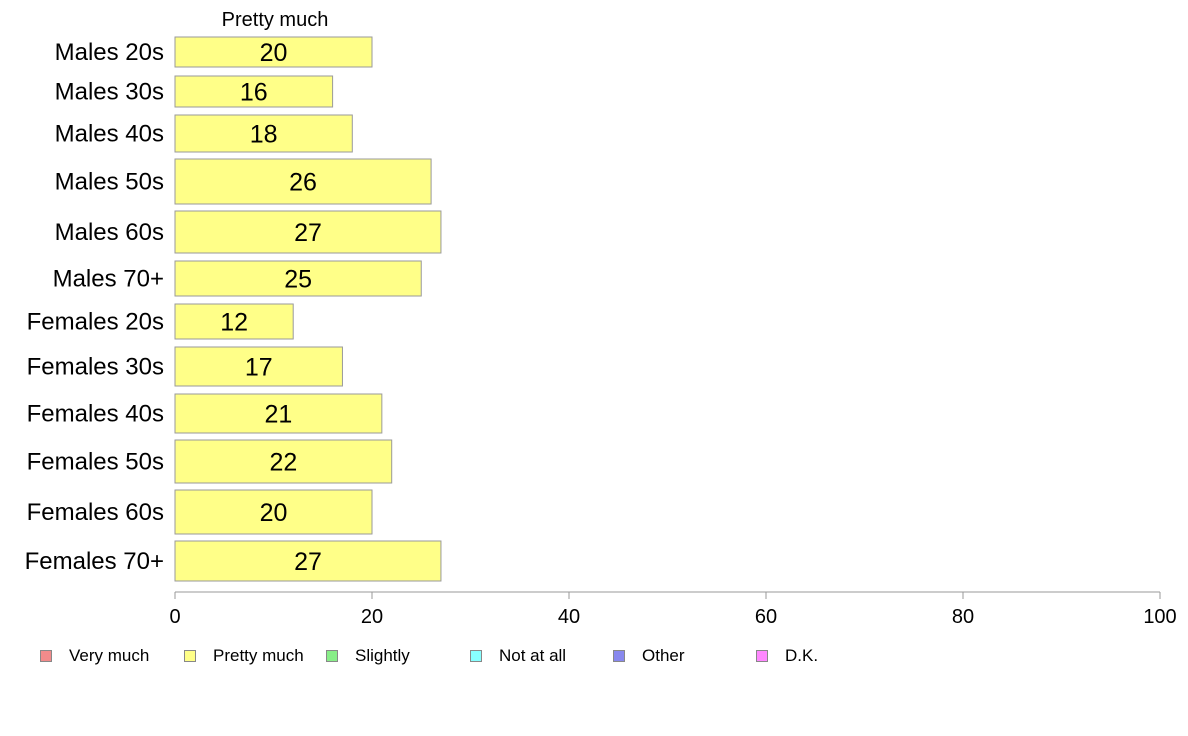 Image resolution: width=1188 pixels, height=736 pixels. What do you see at coordinates (963, 617) in the screenshot?
I see `x-tick-label: 80` at bounding box center [963, 617].